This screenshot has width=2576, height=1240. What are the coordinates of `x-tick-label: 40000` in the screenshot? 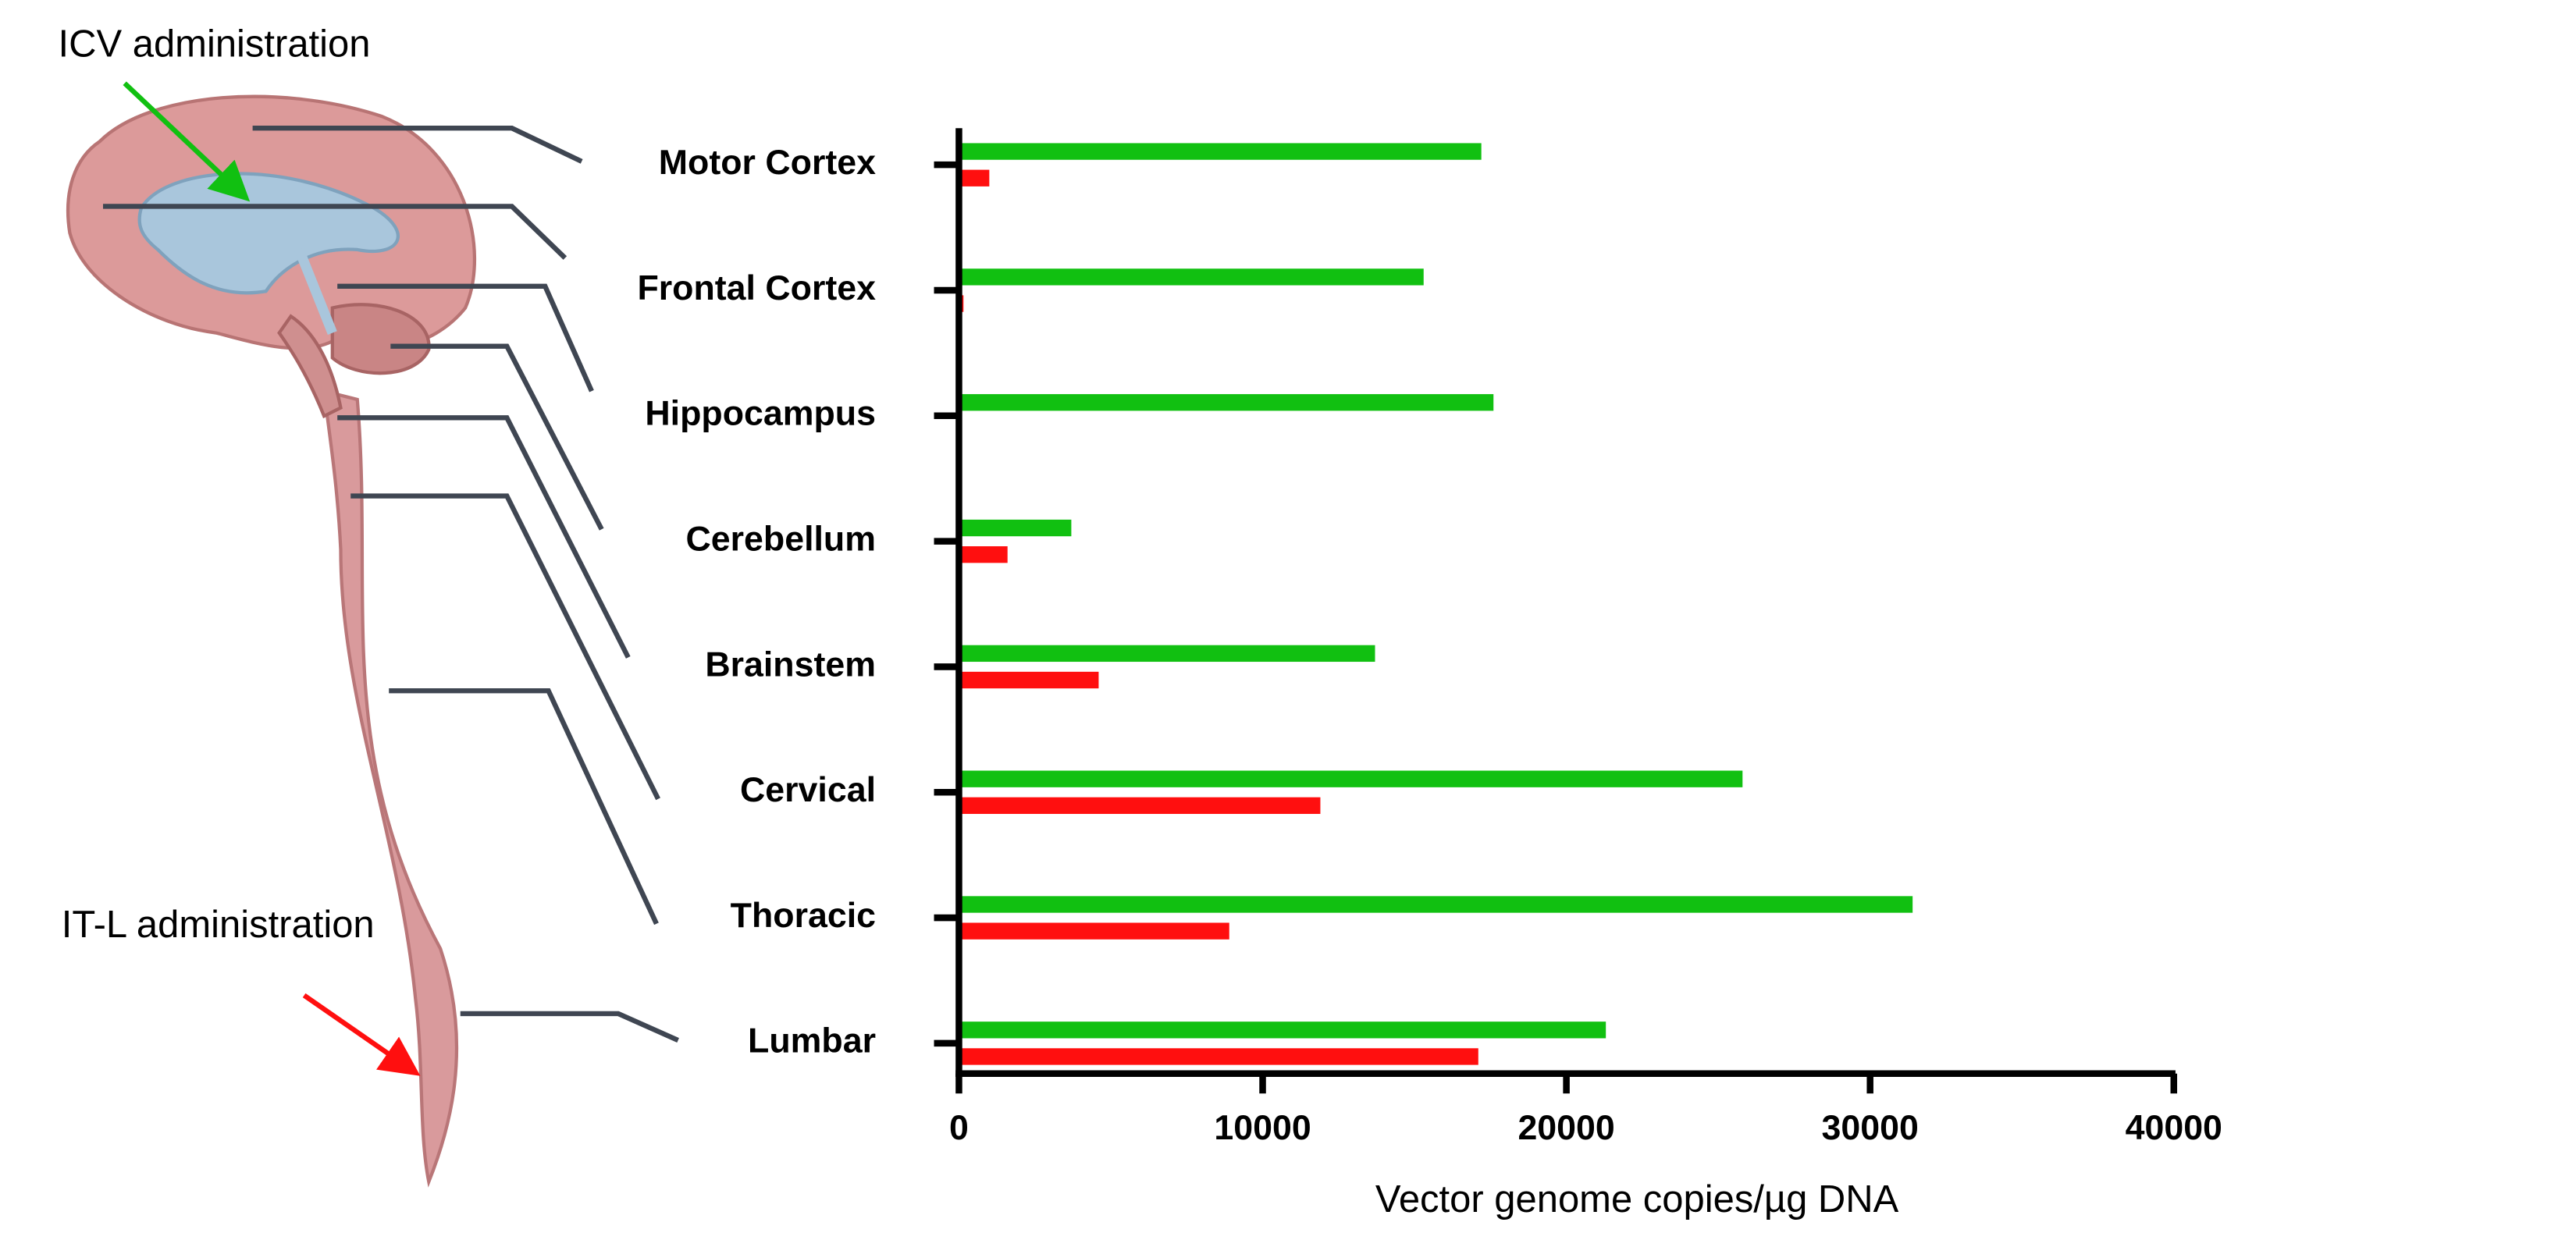 It's located at (2174, 1127).